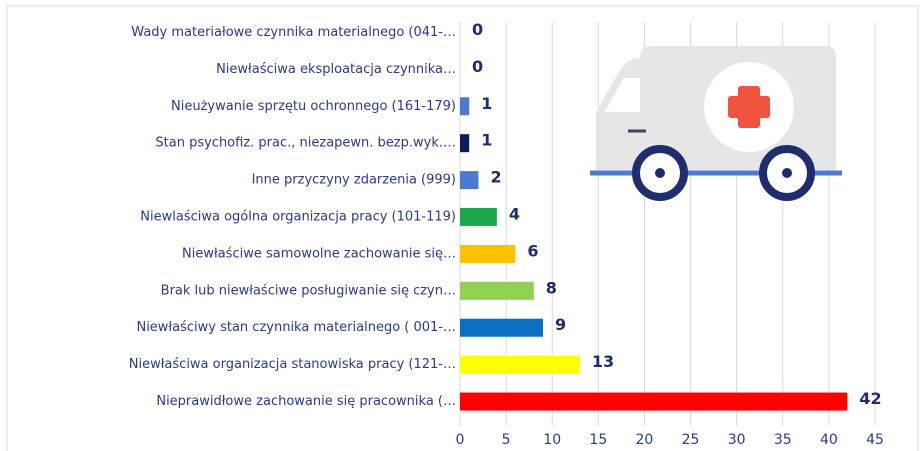  I want to click on value-label: 2, so click(495, 177).